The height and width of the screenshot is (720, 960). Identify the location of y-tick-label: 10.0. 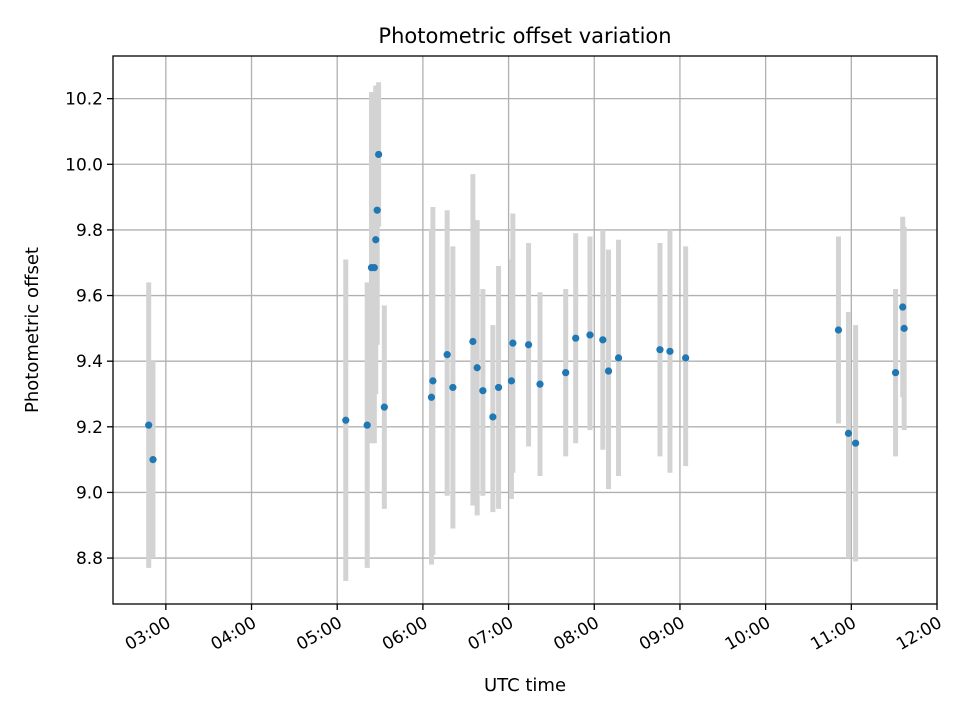
(84, 165).